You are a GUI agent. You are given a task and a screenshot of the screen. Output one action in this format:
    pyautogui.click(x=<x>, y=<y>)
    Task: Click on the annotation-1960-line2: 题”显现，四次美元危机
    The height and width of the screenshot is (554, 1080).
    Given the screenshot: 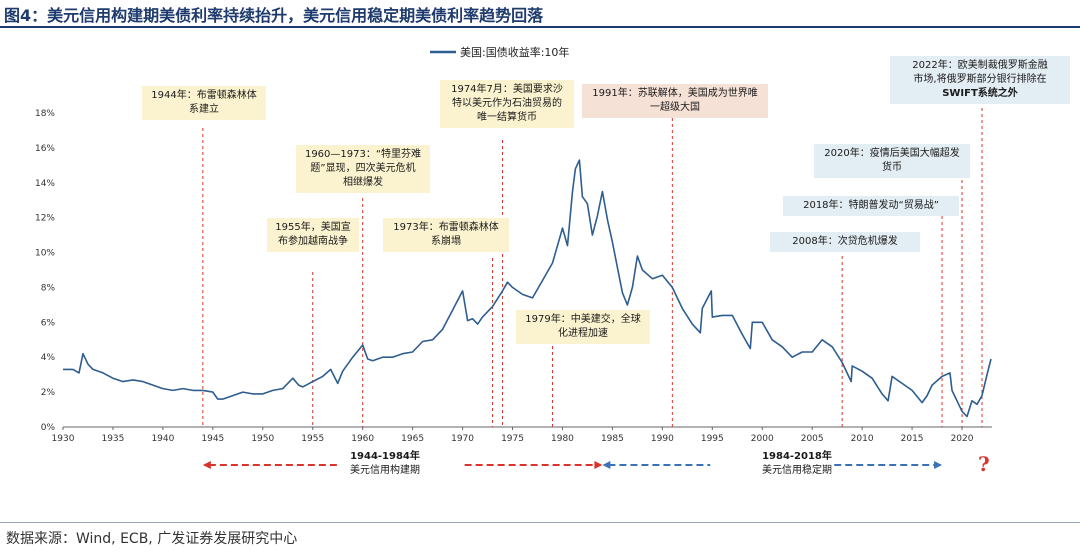 What is the action you would take?
    pyautogui.click(x=363, y=168)
    